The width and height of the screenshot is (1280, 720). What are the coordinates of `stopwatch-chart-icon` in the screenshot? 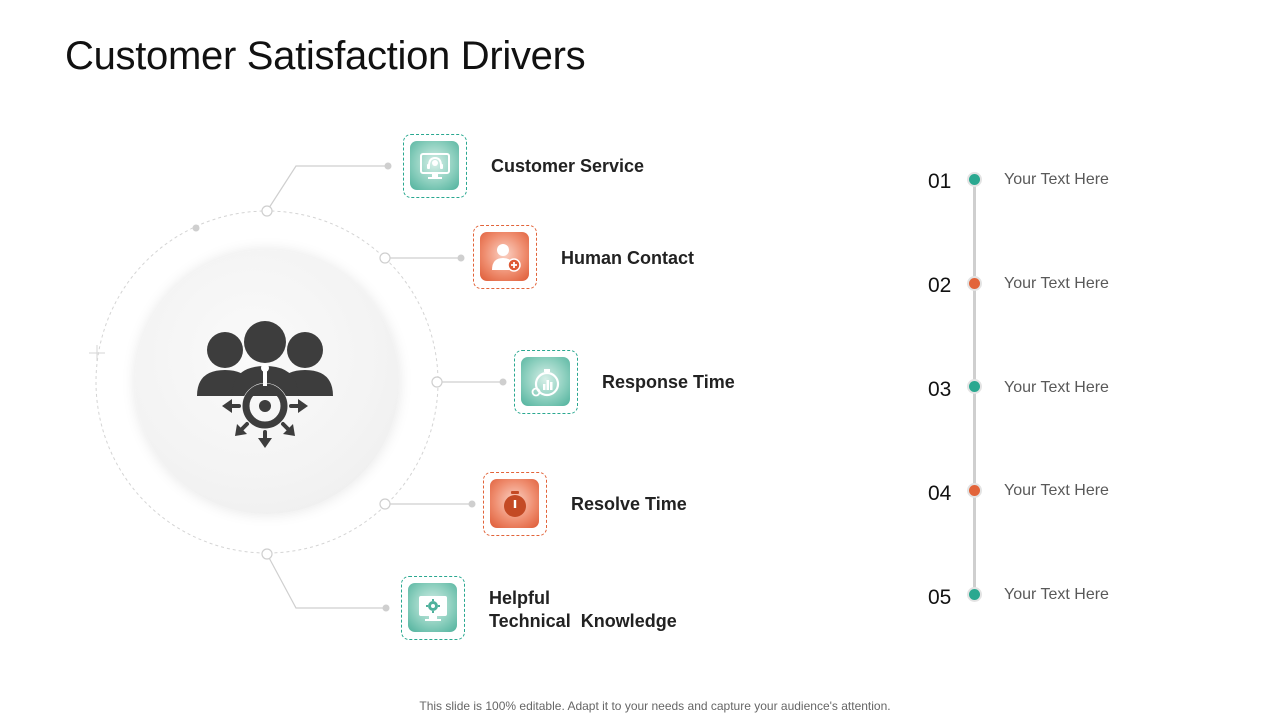 It's located at (545, 382).